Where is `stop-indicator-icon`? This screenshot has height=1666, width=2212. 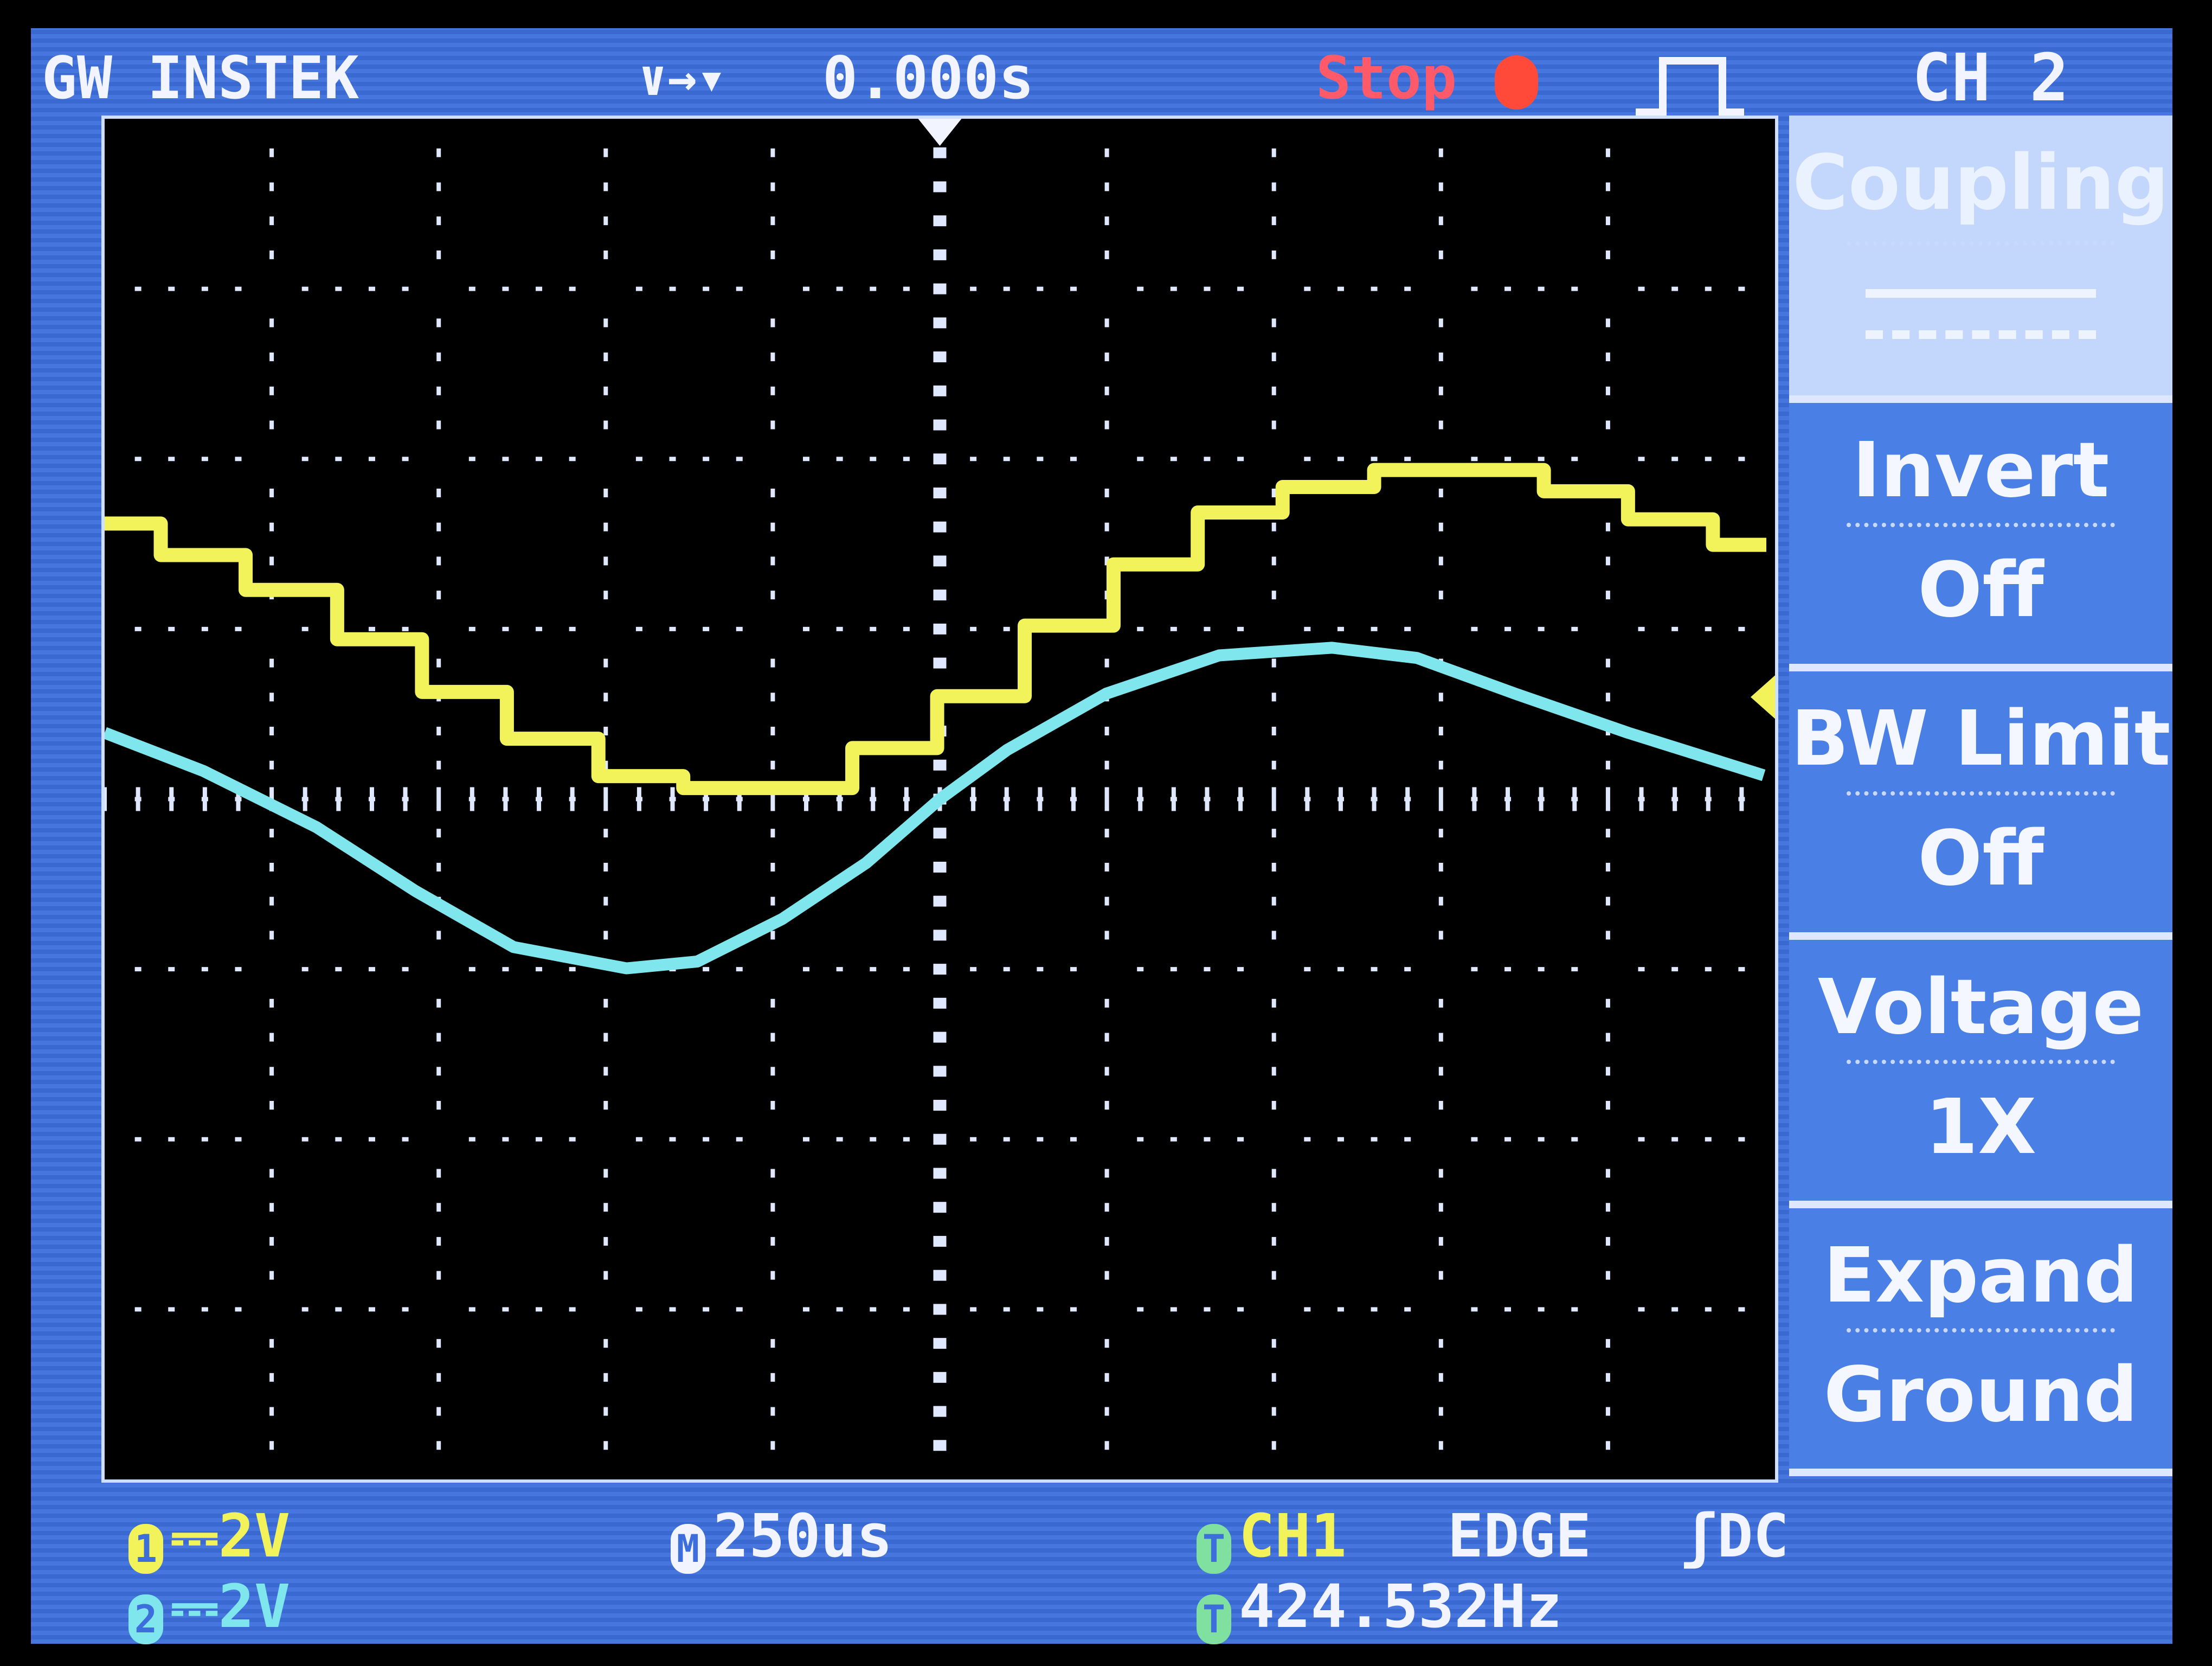
stop-indicator-icon is located at coordinates (1516, 83).